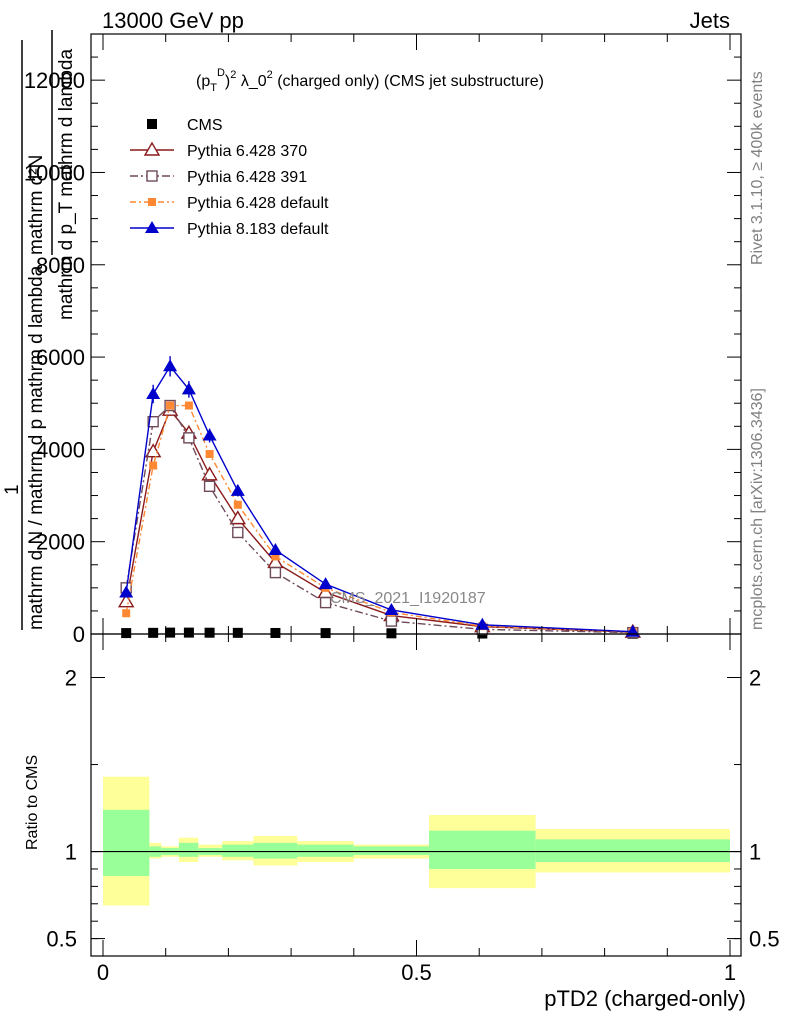 This screenshot has height=1024, width=786. I want to click on legend-marker-p6def, so click(152, 202).